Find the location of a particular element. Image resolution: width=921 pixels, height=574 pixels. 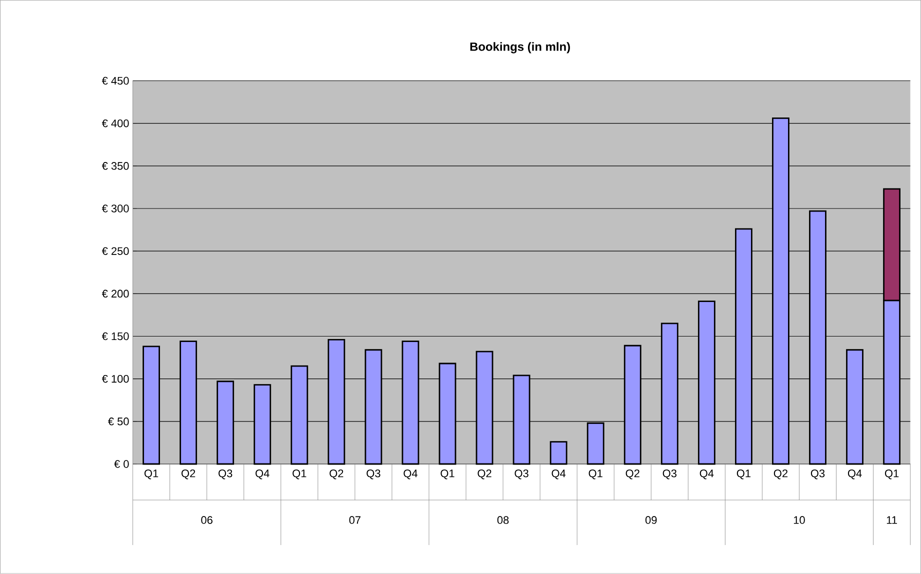

text: 09 is located at coordinates (651, 520).